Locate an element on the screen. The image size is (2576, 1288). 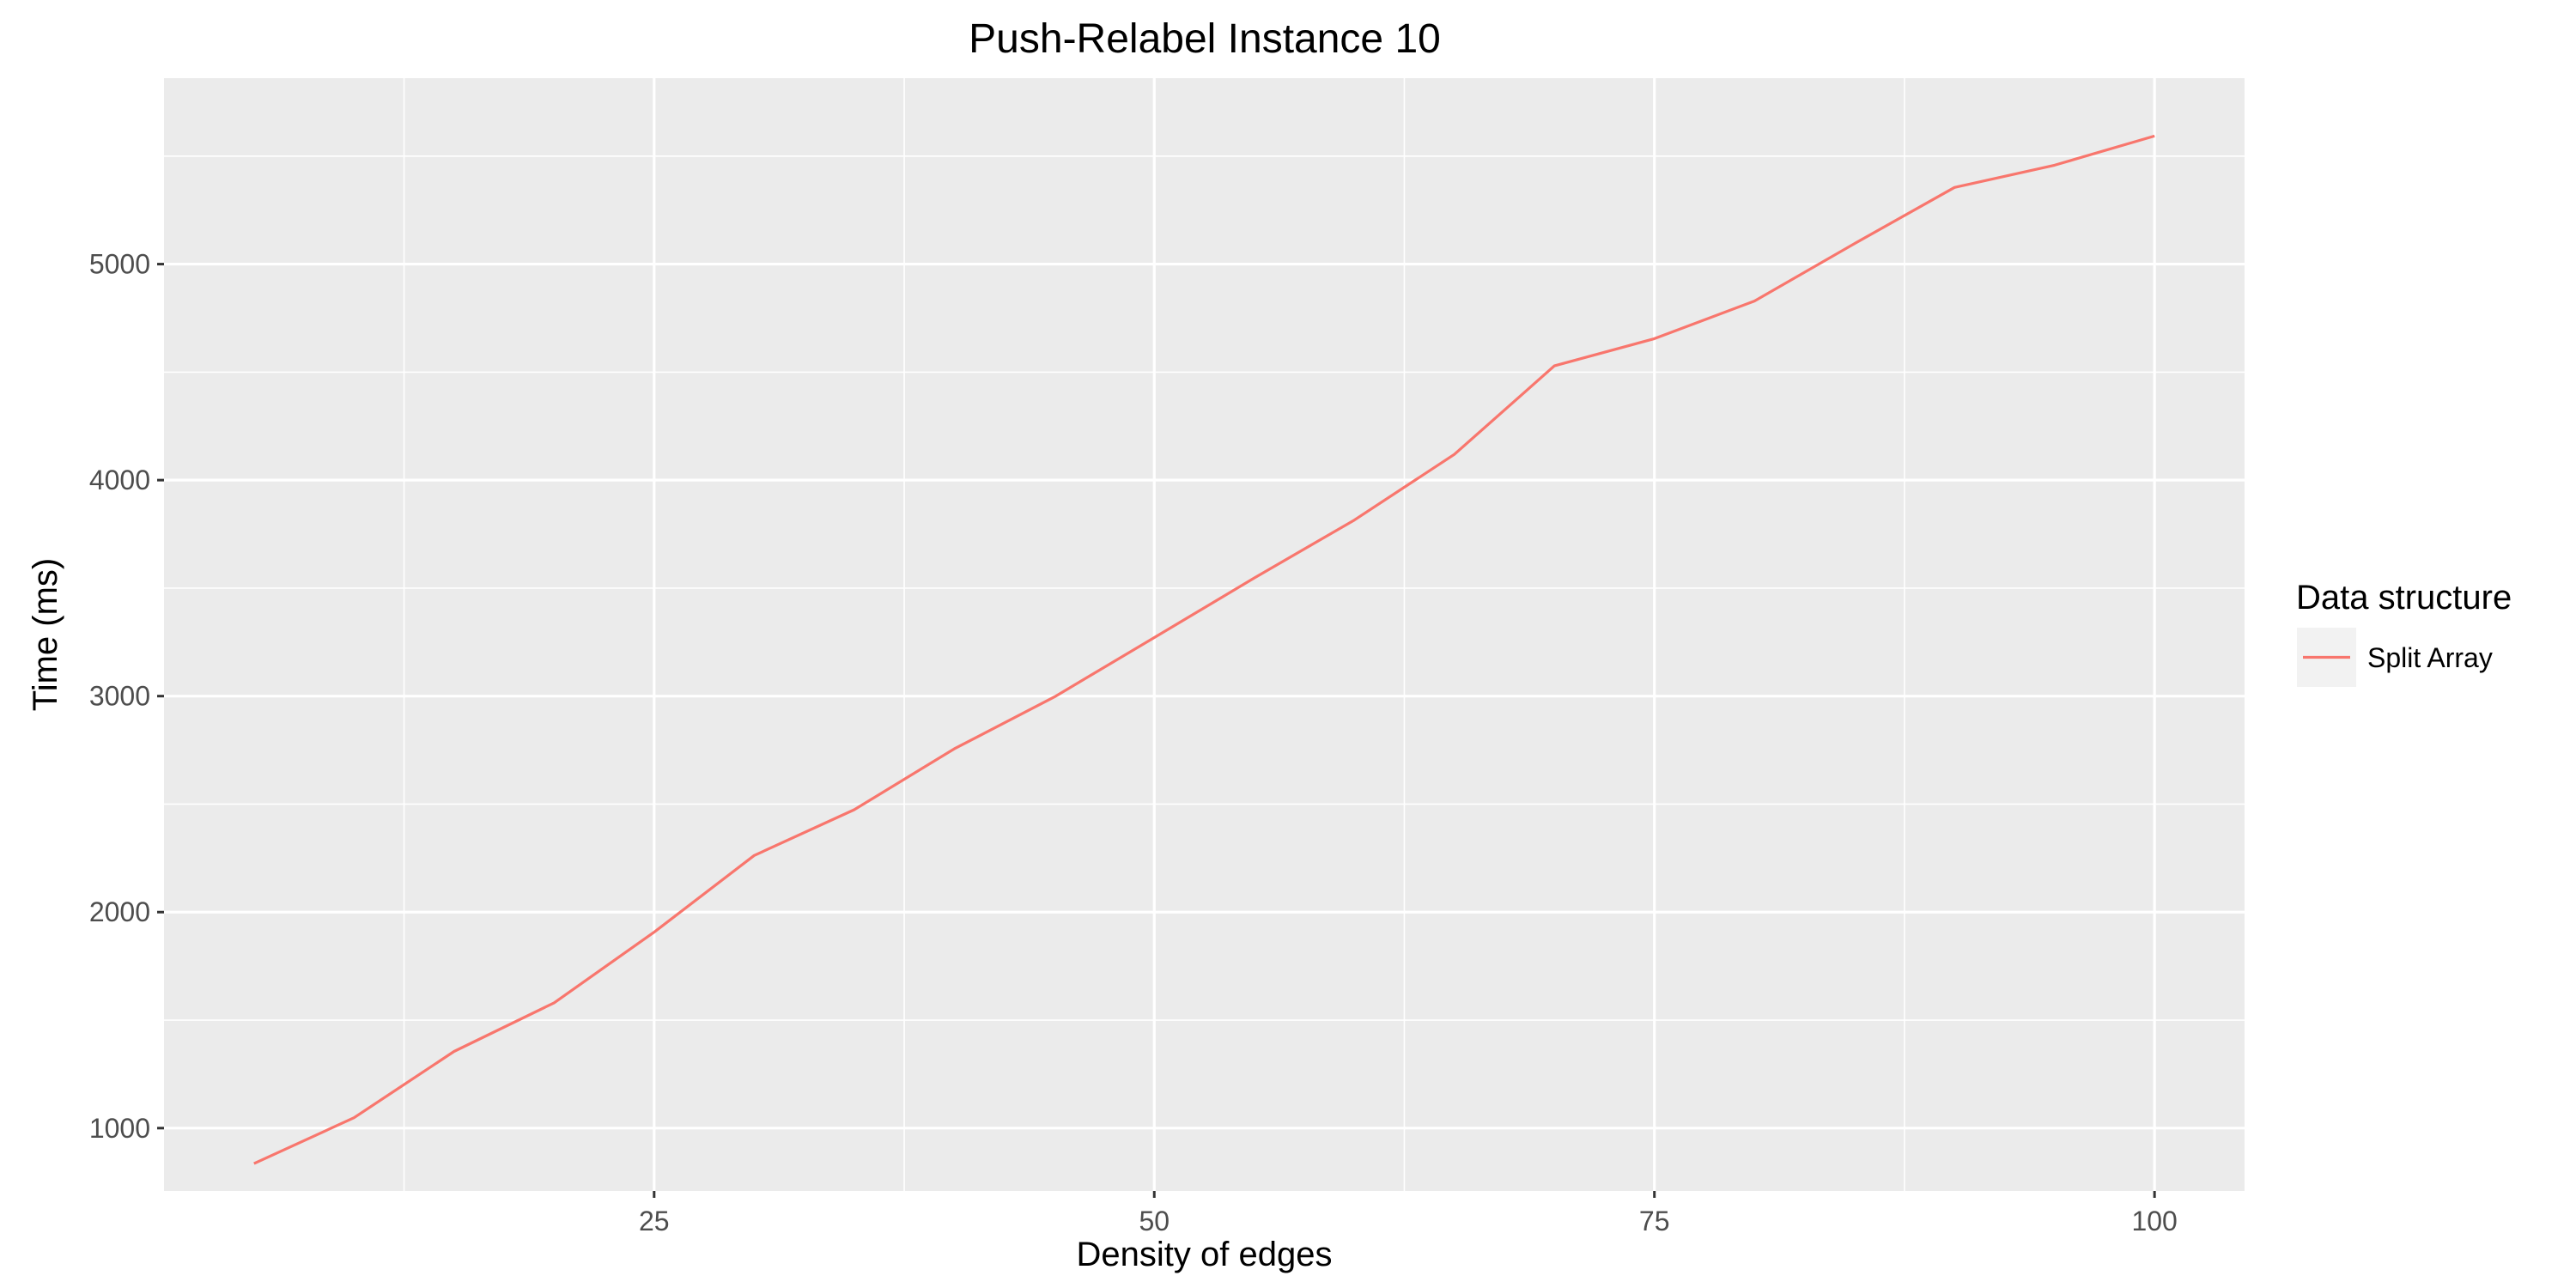
legend-title: Data structure is located at coordinates (2404, 598).